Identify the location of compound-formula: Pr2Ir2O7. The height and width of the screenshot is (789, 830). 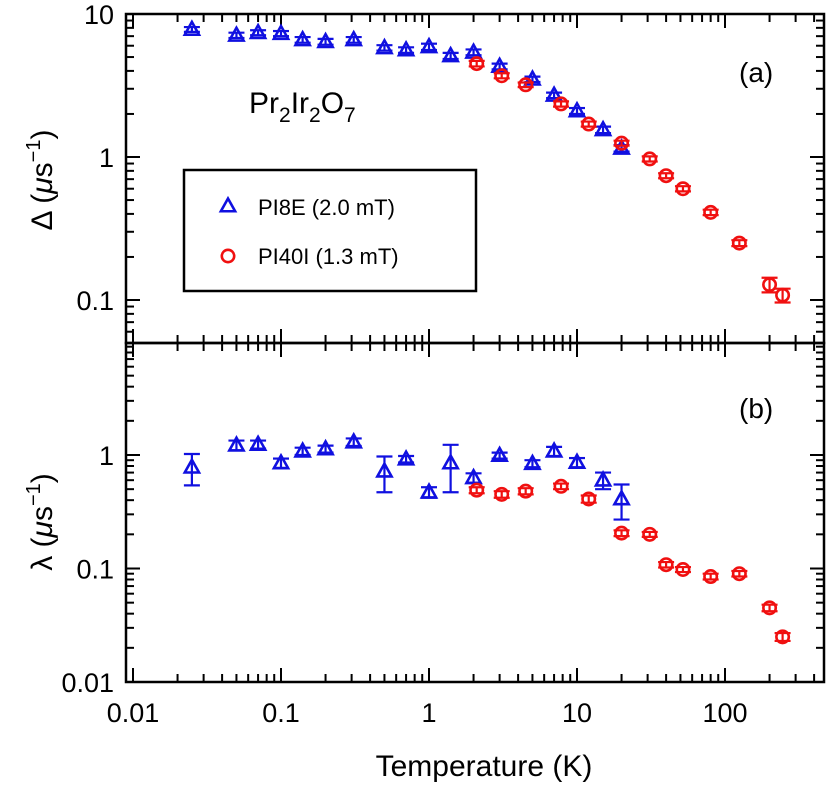
(302, 107).